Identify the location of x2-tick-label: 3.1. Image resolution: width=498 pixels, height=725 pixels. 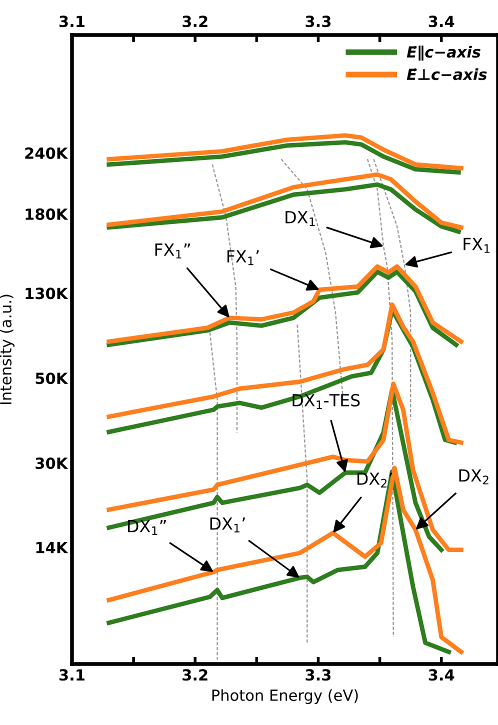
(71, 22).